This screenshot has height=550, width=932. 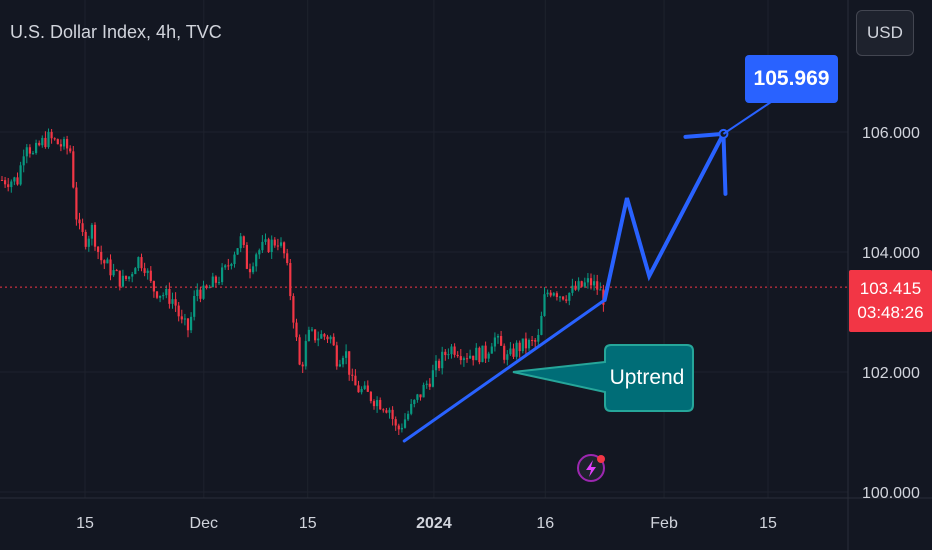 I want to click on bar-countdown: 03:48:26, so click(x=890, y=312).